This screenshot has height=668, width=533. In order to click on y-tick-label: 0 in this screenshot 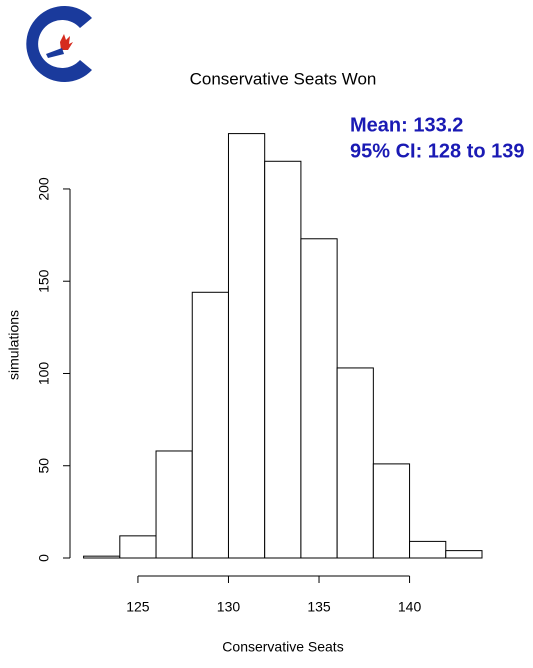, I will do `click(44, 558)`.